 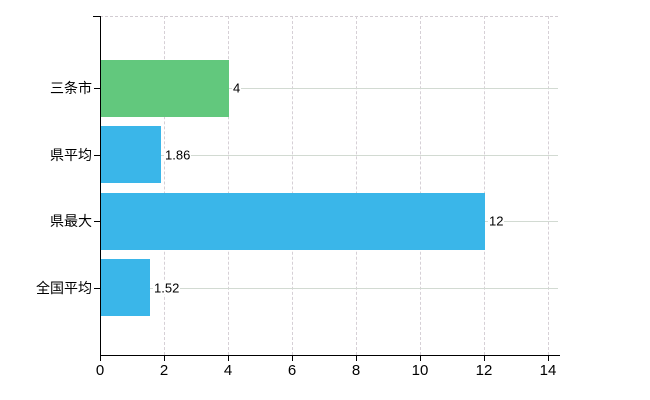 I want to click on x-tick-label: 14, so click(x=548, y=370).